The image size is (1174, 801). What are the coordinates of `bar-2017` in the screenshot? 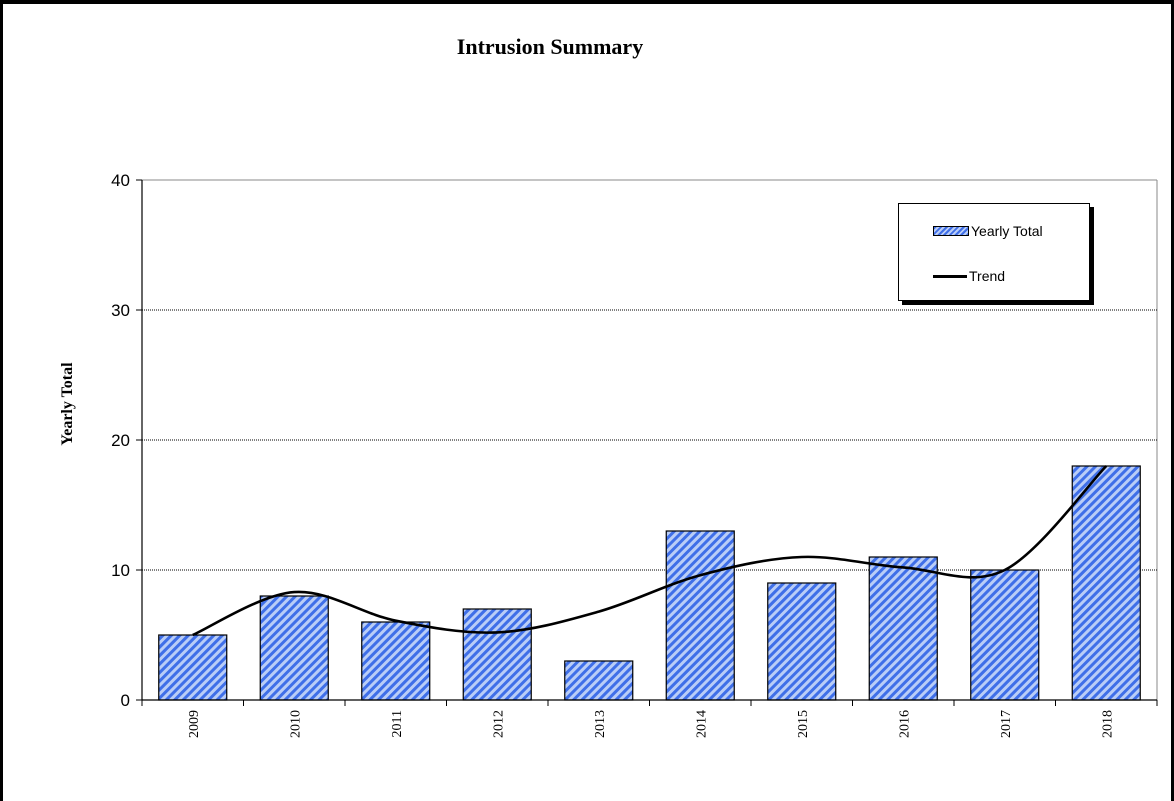 It's located at (1005, 635).